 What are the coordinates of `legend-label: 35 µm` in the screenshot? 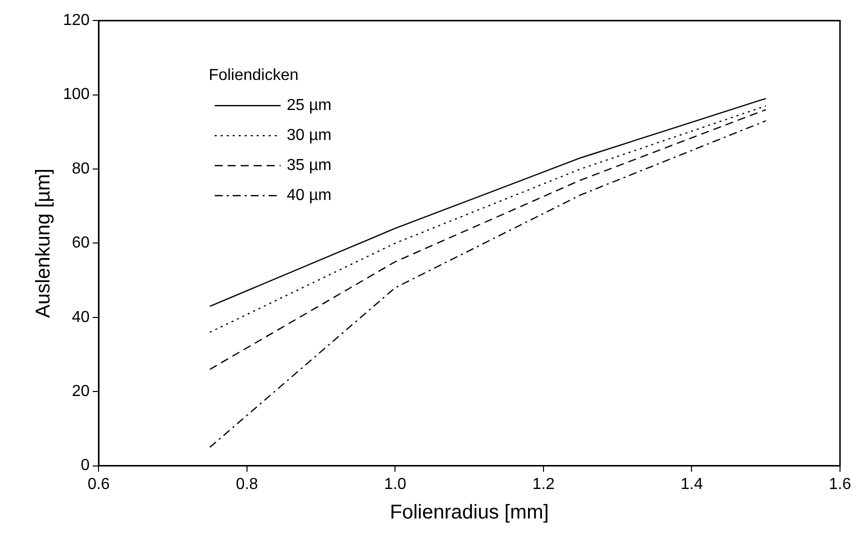 It's located at (309, 165).